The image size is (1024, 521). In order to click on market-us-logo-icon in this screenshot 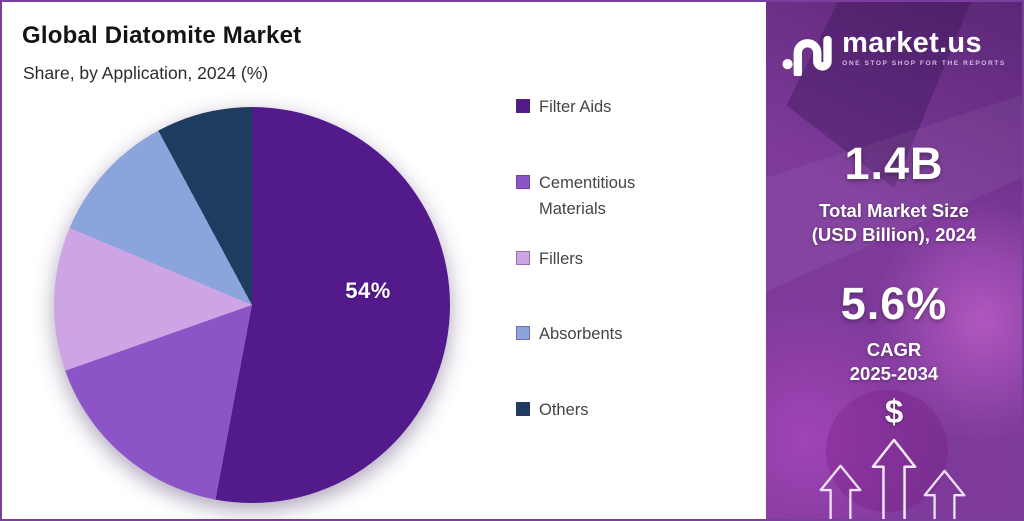, I will do `click(807, 55)`.